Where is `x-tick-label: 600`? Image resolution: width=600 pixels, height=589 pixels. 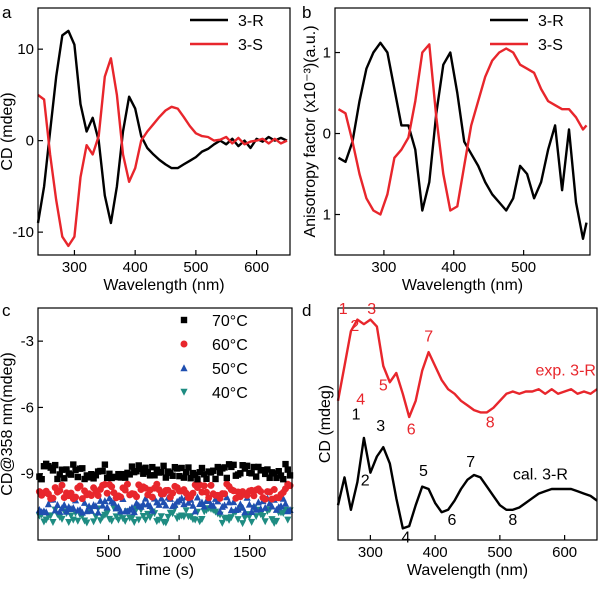
x-tick-label: 600 is located at coordinates (564, 552).